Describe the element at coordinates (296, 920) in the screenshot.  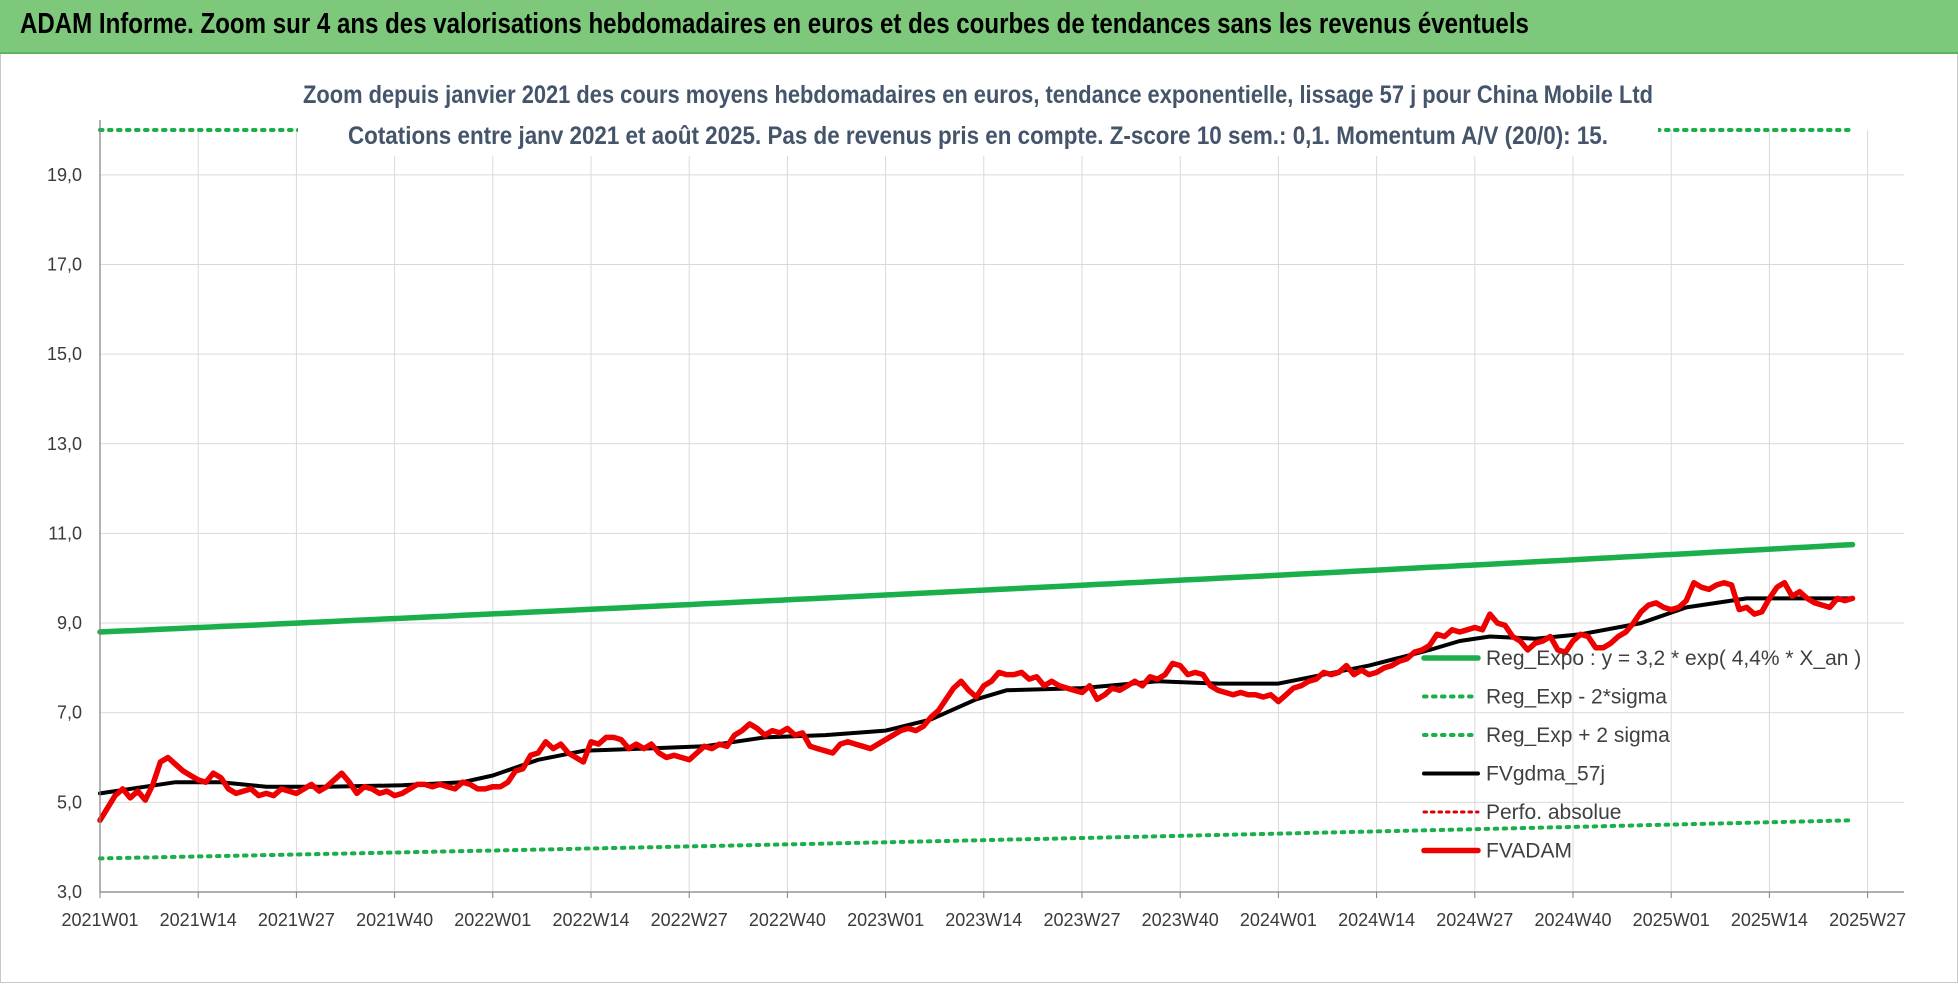
I see `x-tick-label: 2021W27` at that location.